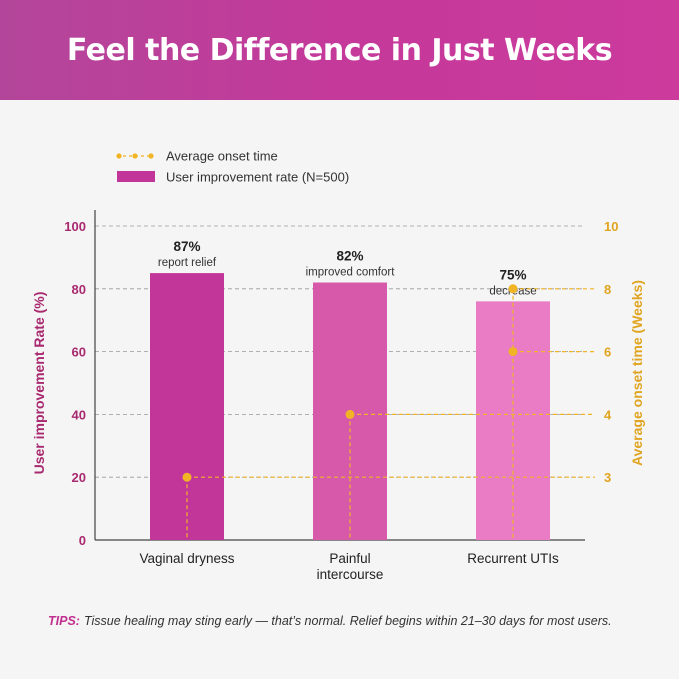 This screenshot has width=679, height=679. I want to click on bar-value-label: 82%, so click(349, 256).